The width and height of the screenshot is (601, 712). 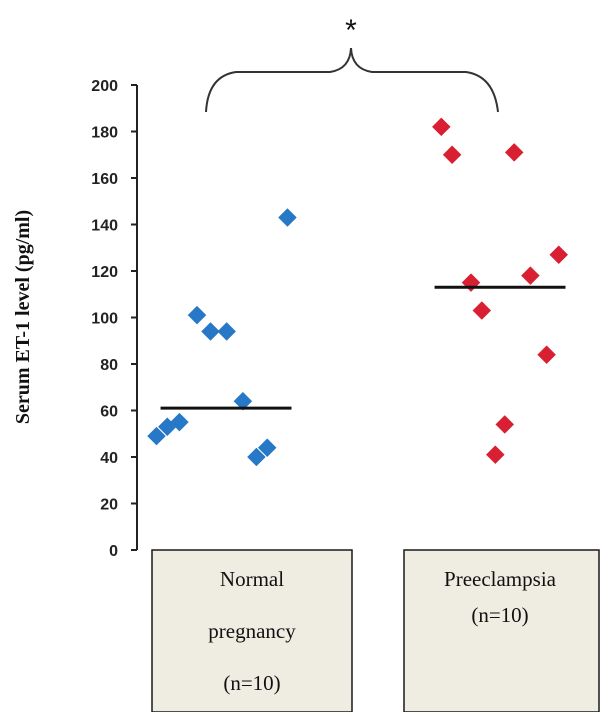 I want to click on y-tick-label: 140, so click(x=104, y=226).